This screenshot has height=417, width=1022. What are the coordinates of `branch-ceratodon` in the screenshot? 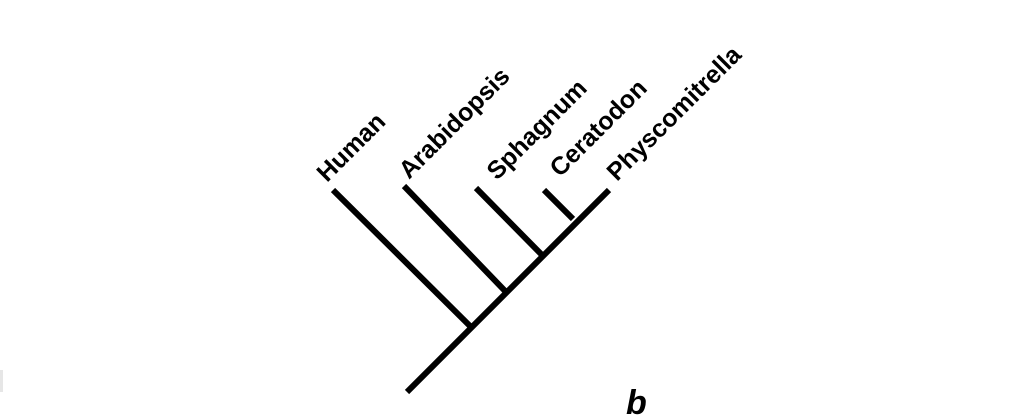 It's located at (558, 204).